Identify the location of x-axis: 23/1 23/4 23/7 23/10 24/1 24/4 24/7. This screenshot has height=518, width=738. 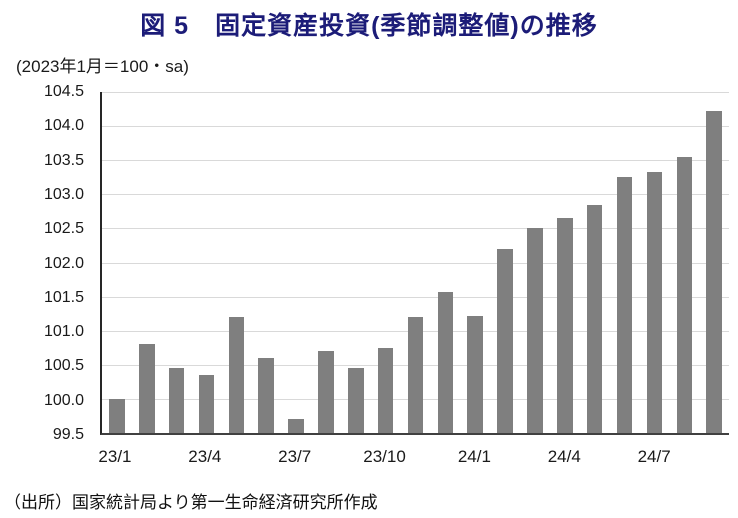
(413, 459).